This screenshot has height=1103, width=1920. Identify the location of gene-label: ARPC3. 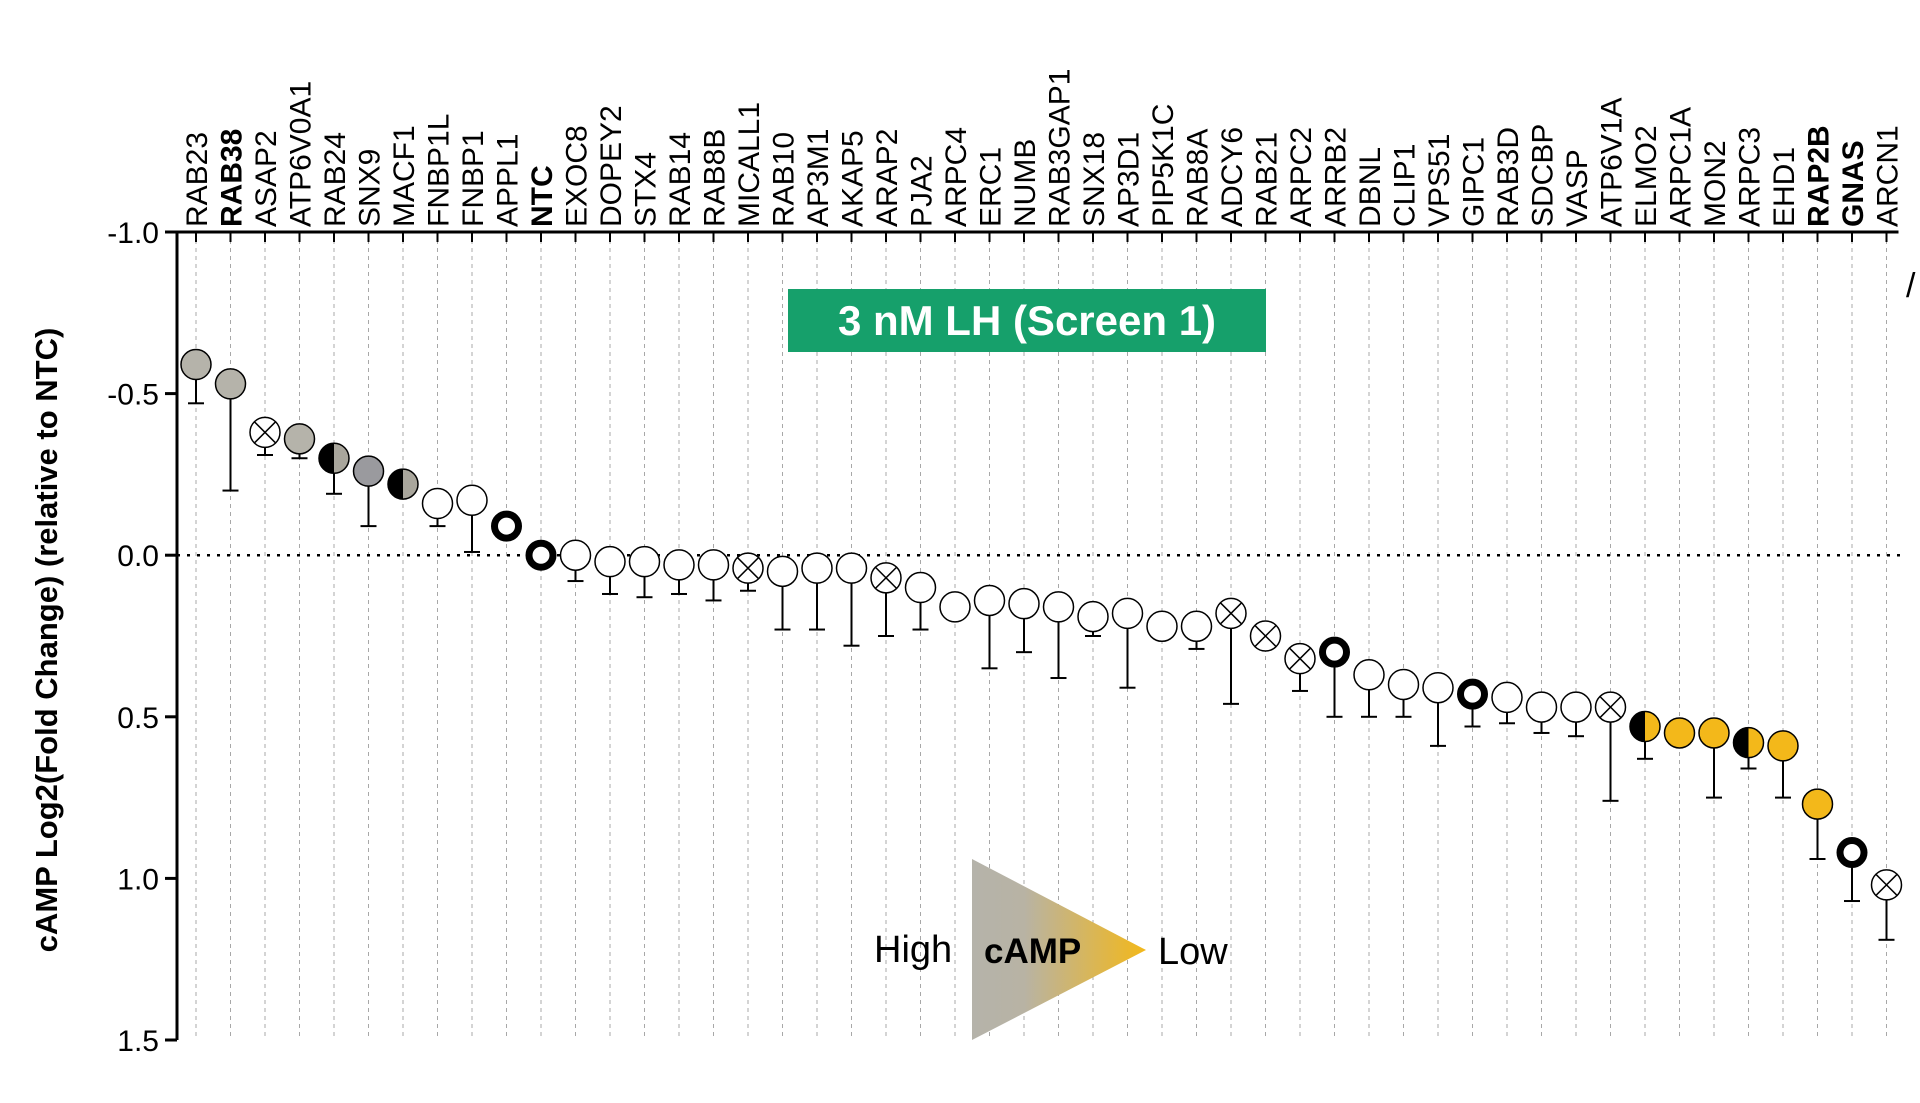
(1750, 177).